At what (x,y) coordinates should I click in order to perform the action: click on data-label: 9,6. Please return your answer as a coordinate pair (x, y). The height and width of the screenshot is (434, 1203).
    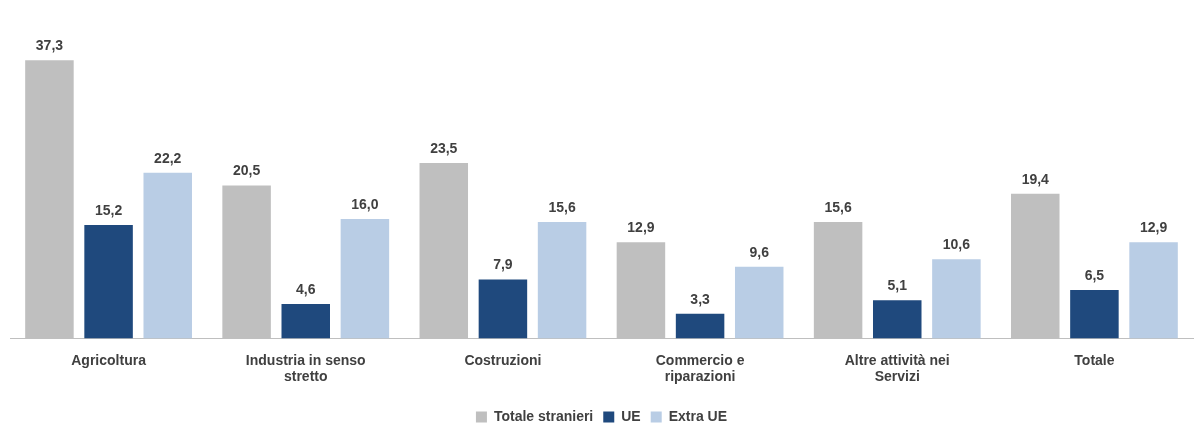
    Looking at the image, I should click on (759, 251).